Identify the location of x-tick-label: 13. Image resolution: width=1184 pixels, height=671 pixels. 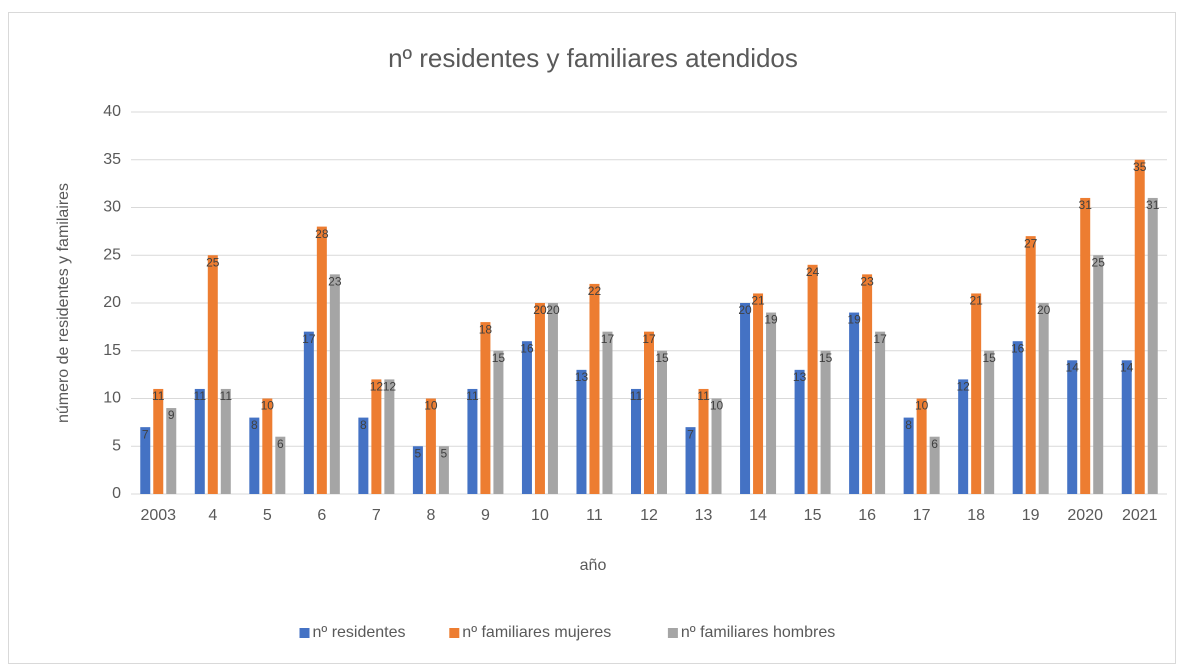
(704, 515).